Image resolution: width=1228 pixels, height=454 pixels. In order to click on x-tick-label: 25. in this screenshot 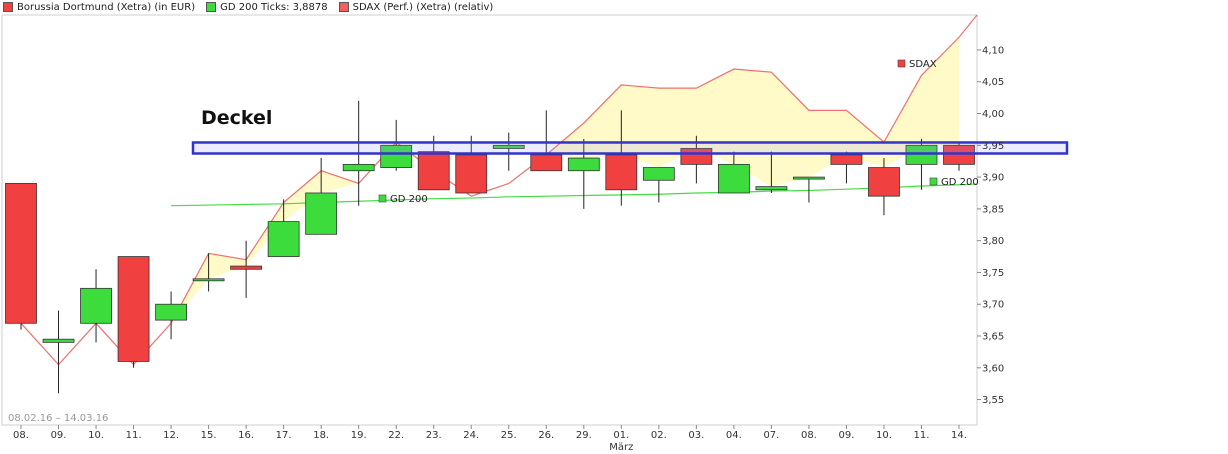, I will do `click(509, 435)`.